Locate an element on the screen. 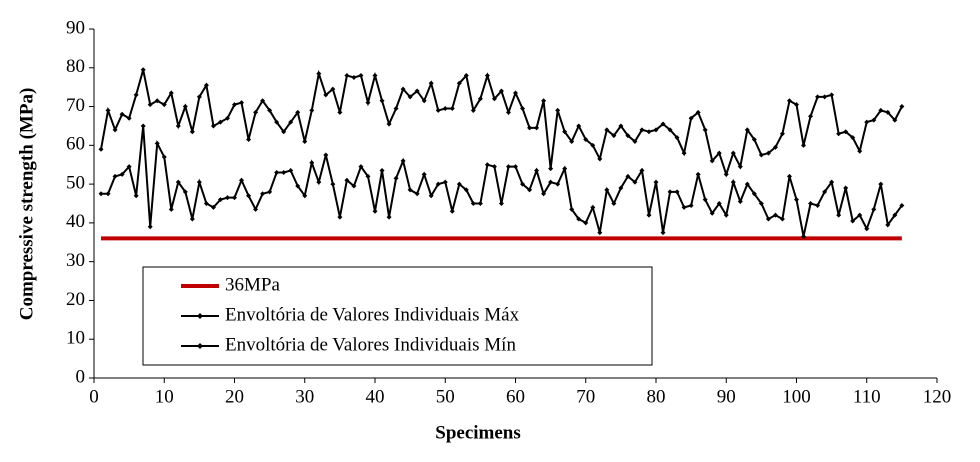 The height and width of the screenshot is (462, 980). x-tick-label: 80 is located at coordinates (656, 396).